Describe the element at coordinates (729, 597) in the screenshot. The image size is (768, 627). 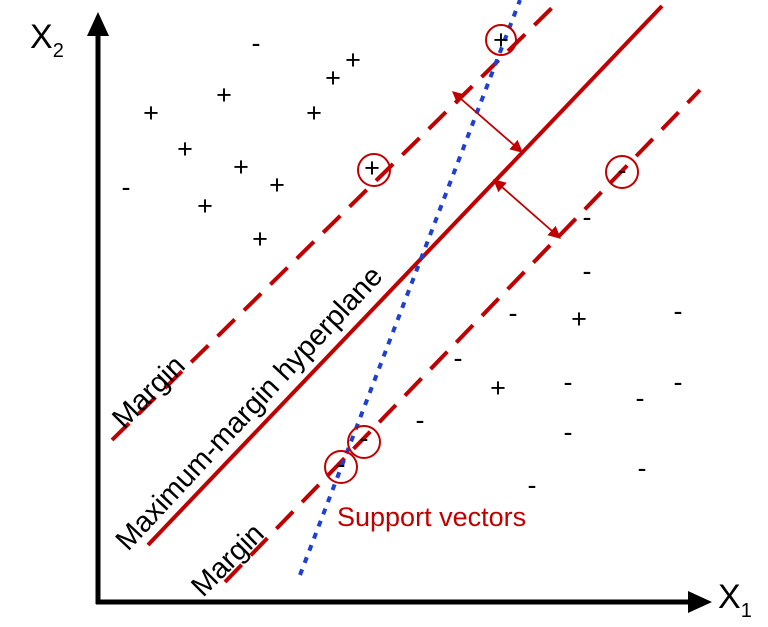
I see `x-axis-label-main: X` at that location.